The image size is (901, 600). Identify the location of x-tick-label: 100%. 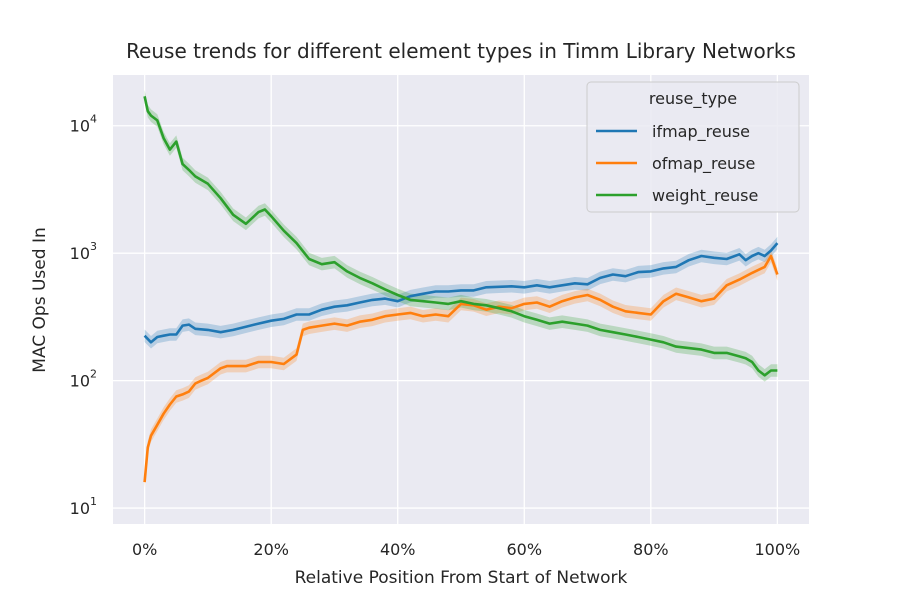
(777, 549).